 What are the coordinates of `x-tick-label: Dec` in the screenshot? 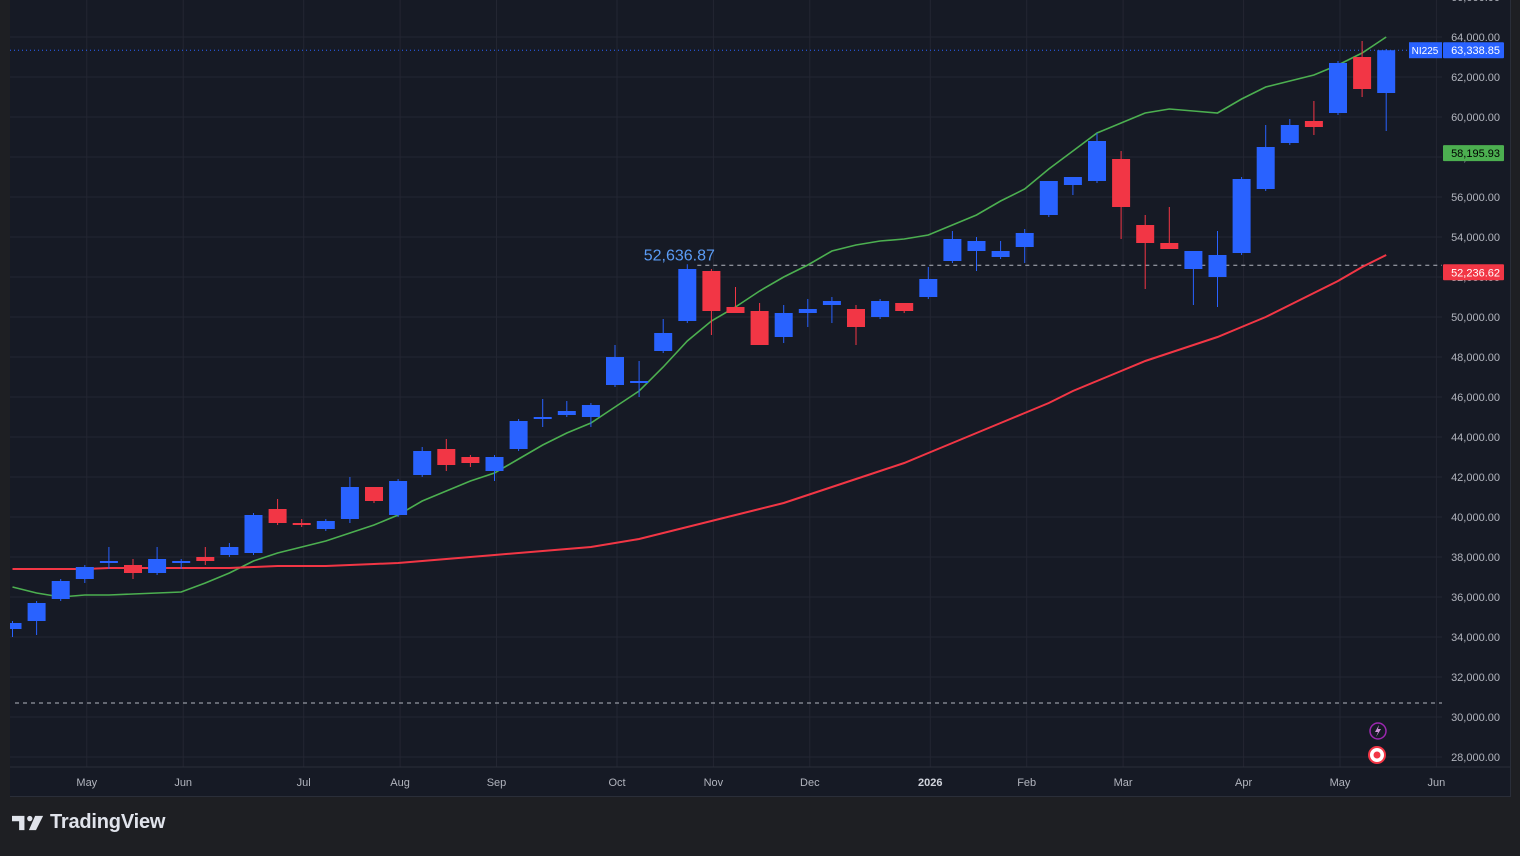 It's located at (810, 783).